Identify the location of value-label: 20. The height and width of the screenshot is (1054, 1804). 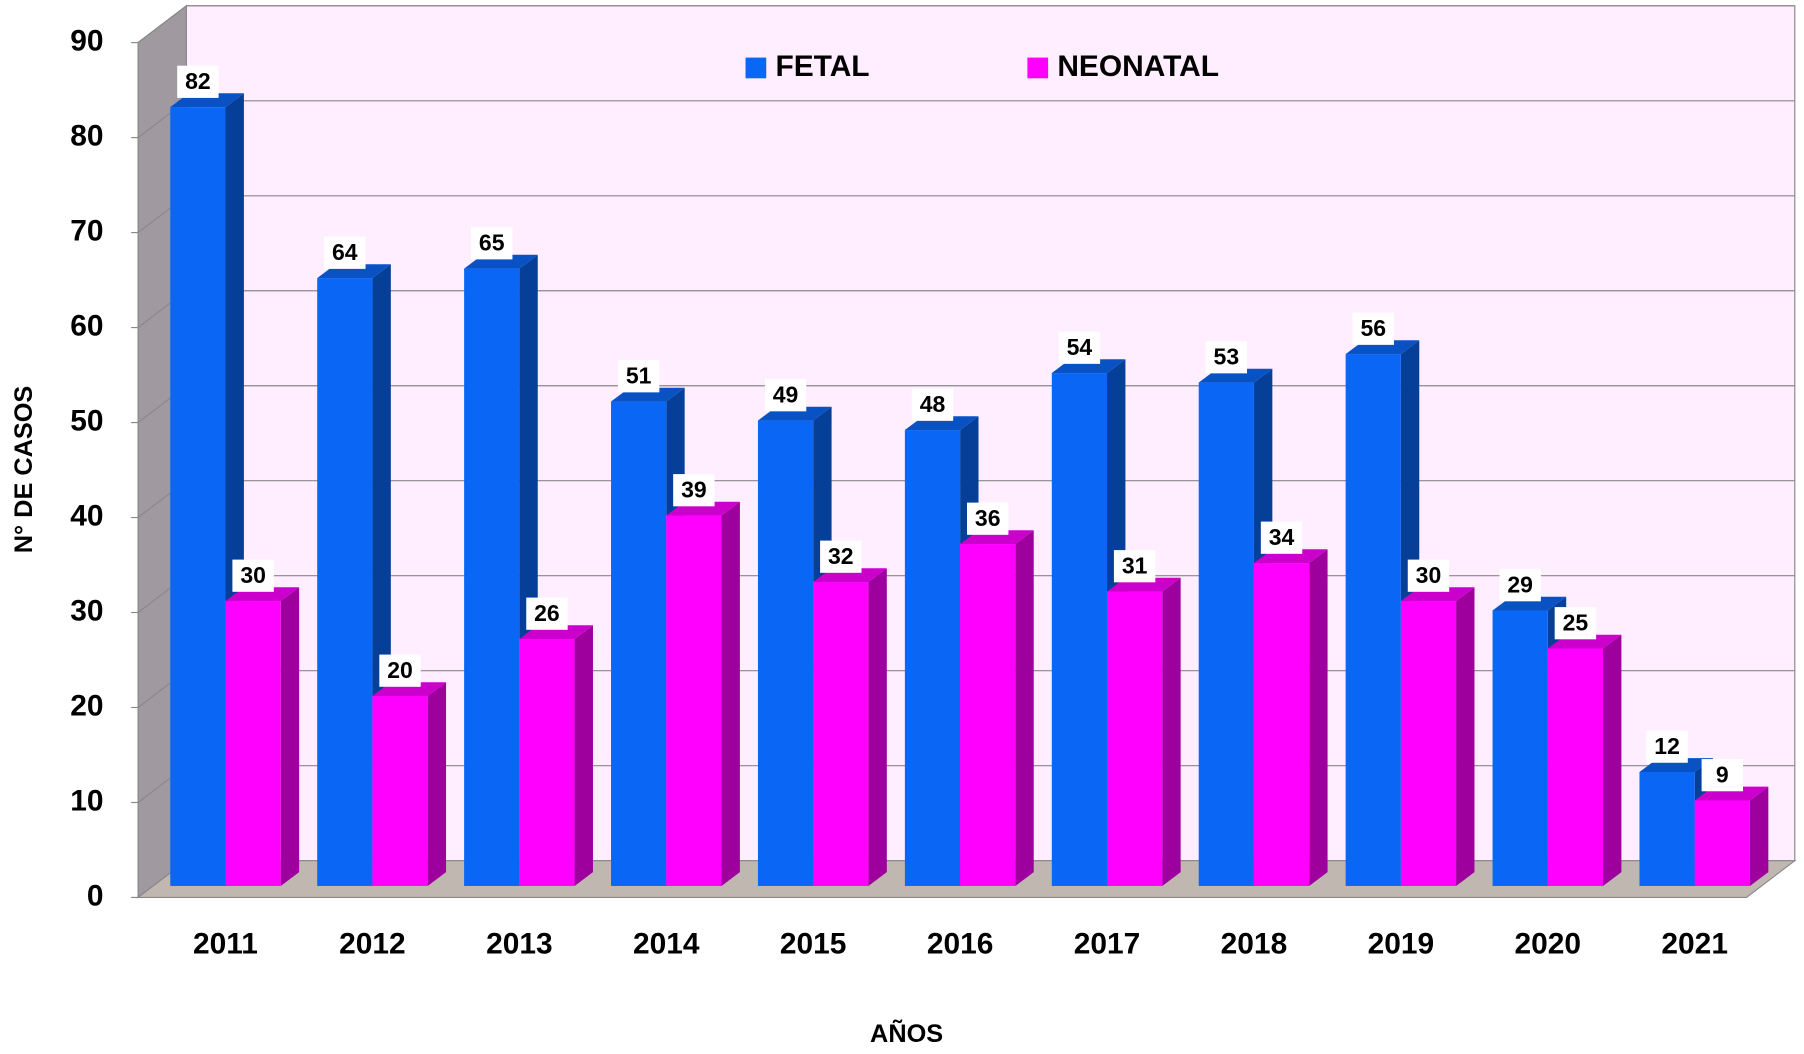
(400, 670).